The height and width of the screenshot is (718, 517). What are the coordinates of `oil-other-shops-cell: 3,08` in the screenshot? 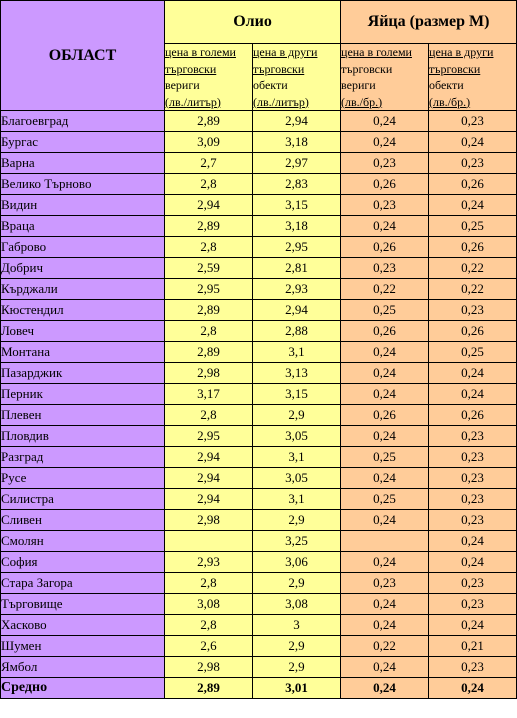 It's located at (296, 604).